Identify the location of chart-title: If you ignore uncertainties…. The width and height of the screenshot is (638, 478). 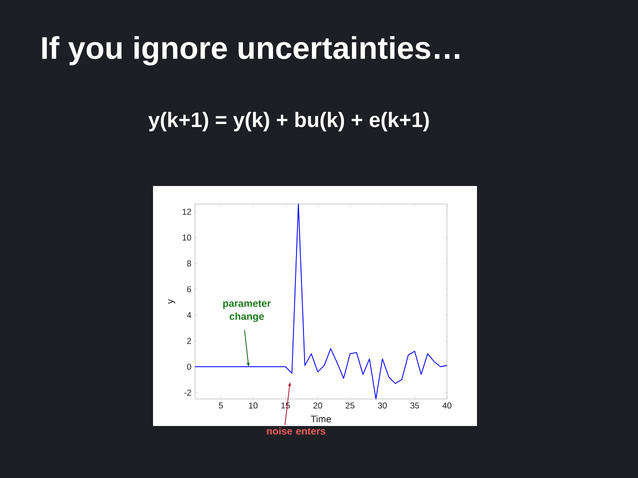
(251, 51).